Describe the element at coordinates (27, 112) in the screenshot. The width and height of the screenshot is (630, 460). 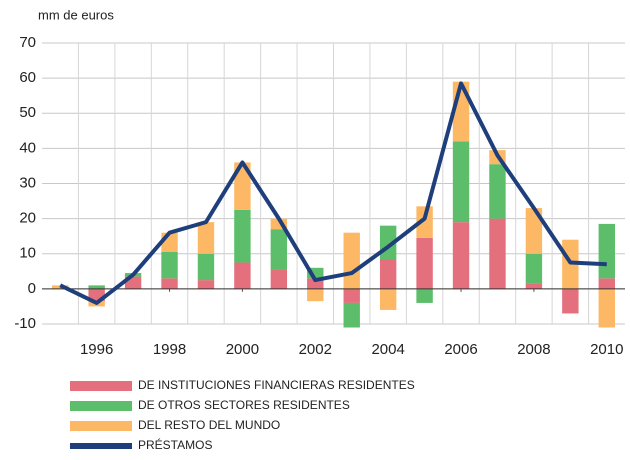
I see `y-tick-label: 50` at that location.